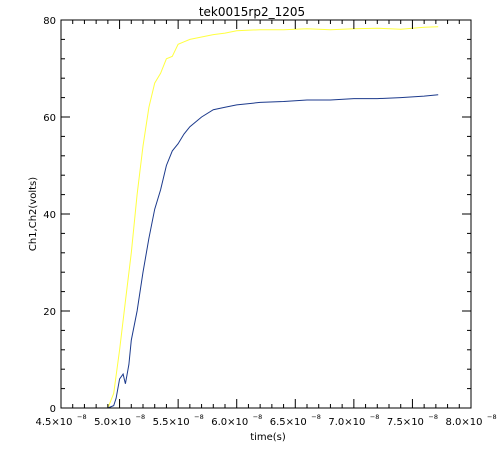 This screenshot has height=450, width=500. I want to click on x-tick-mantissa: 7.0×10, so click(346, 422).